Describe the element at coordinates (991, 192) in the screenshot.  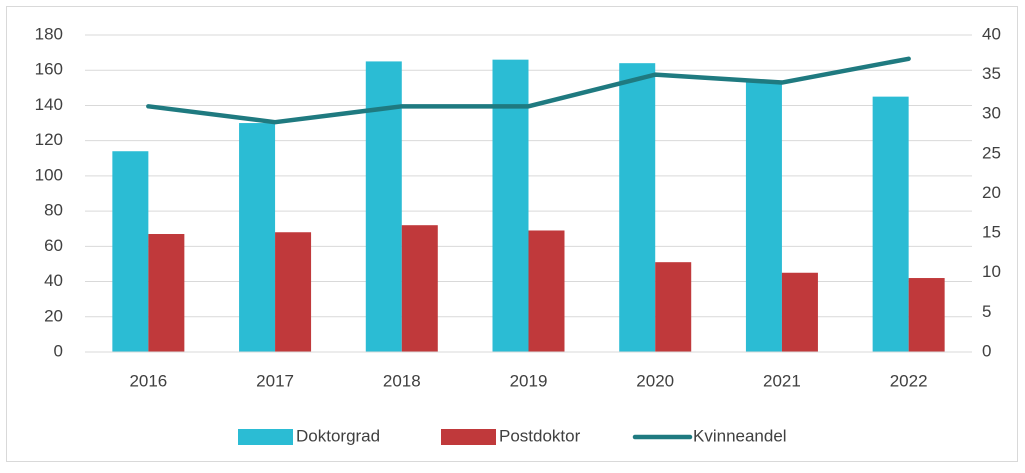
I see `y2-tick-label: 20` at that location.